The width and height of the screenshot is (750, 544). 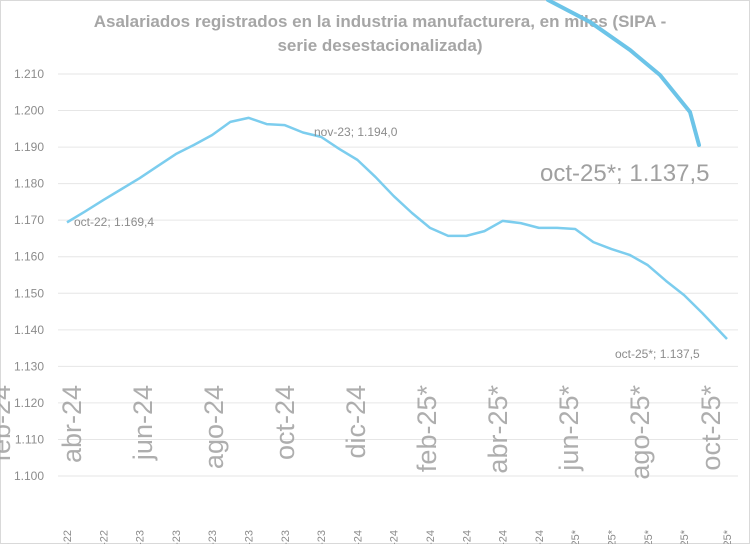 I want to click on overlay-tick-label: feb-25*, so click(x=427, y=429).